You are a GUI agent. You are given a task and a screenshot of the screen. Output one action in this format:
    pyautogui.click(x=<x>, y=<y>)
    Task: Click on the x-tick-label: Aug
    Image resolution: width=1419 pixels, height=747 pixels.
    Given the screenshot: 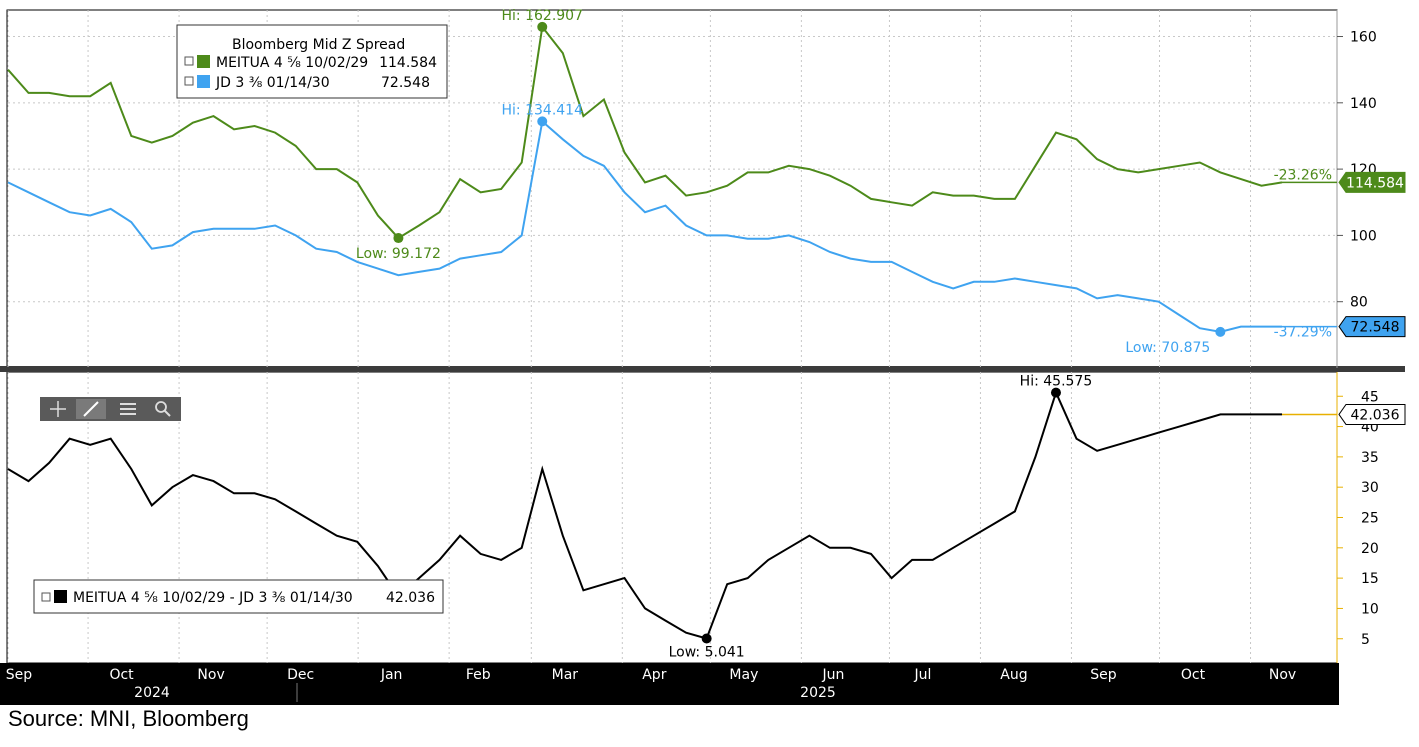 What is the action you would take?
    pyautogui.click(x=1013, y=675)
    